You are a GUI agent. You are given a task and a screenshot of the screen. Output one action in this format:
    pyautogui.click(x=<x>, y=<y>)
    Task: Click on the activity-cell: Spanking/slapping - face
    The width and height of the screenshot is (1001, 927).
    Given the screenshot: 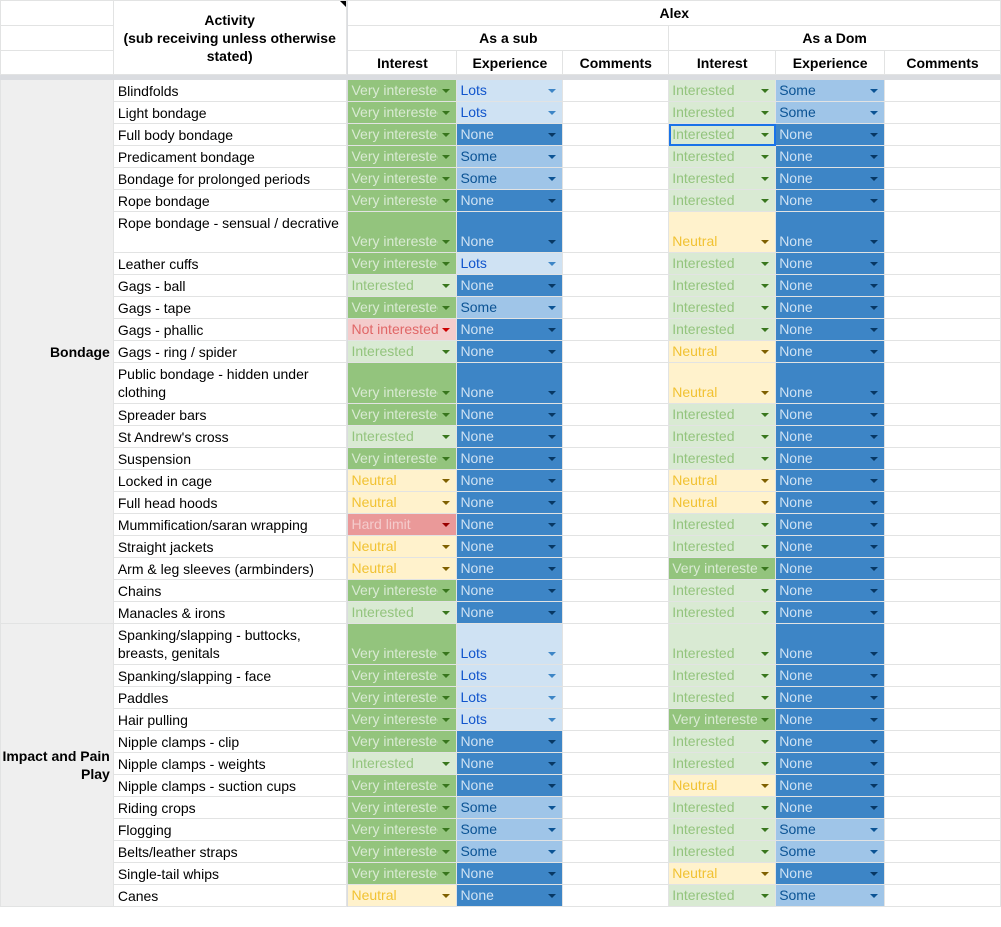 What is the action you would take?
    pyautogui.click(x=229, y=675)
    